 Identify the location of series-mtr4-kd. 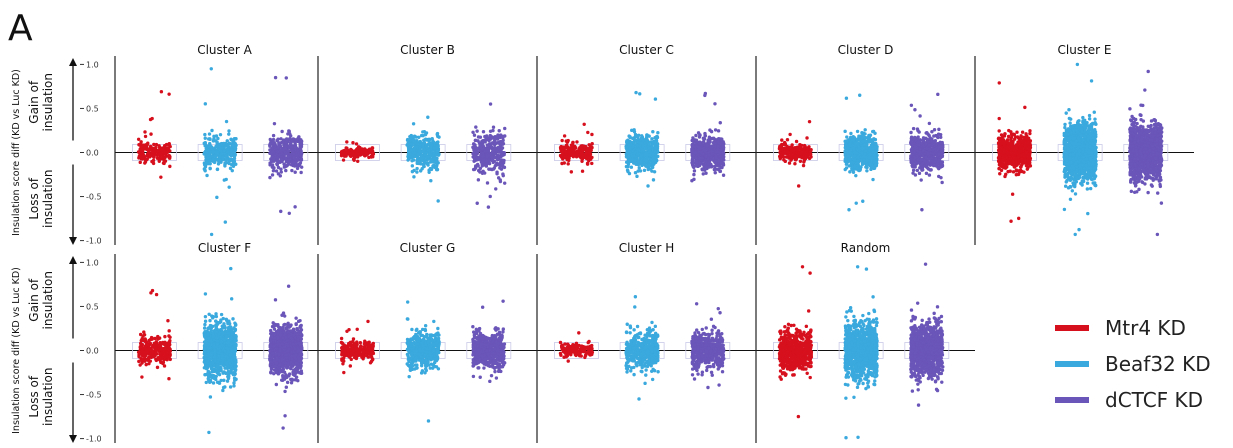
(795, 153).